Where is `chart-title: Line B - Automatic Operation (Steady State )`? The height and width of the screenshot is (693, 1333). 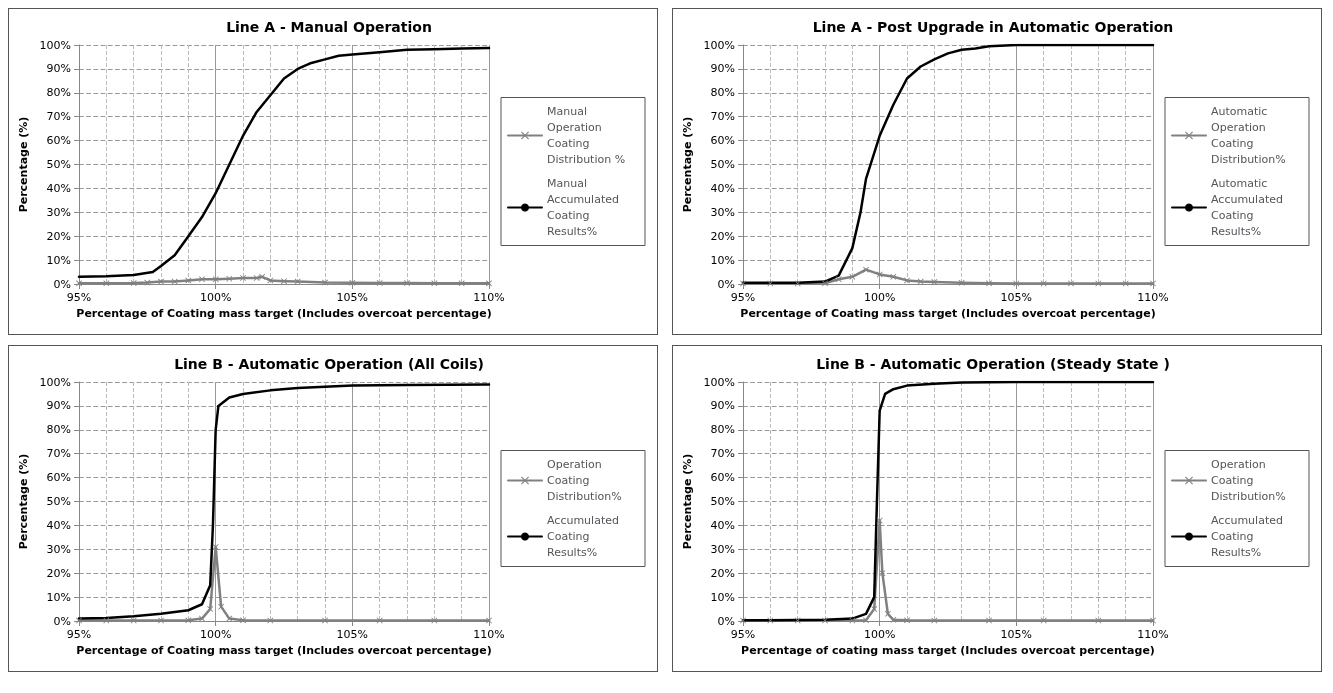
chart-title: Line B - Automatic Operation (Steady State ) is located at coordinates (993, 364).